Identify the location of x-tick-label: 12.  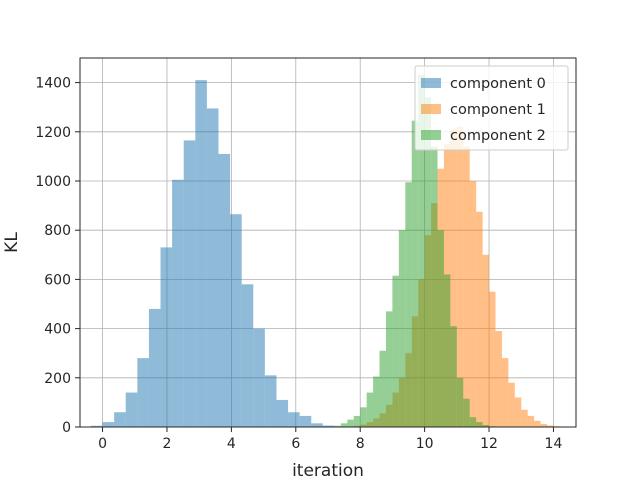
(489, 444).